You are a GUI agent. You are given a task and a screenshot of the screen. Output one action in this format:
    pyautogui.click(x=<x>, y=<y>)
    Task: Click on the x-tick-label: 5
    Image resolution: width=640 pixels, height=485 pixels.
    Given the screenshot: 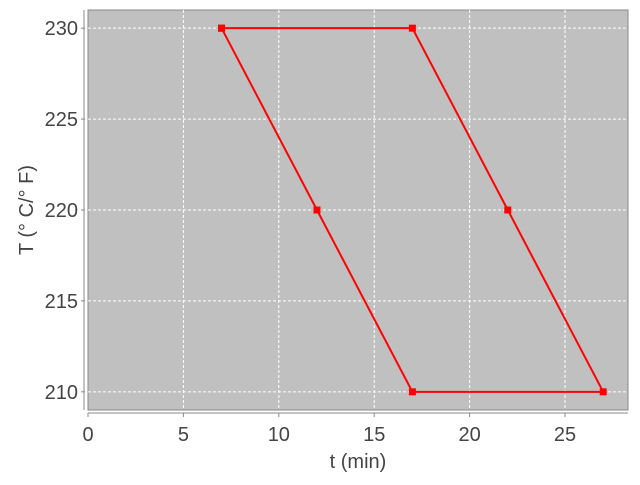 What is the action you would take?
    pyautogui.click(x=183, y=435)
    